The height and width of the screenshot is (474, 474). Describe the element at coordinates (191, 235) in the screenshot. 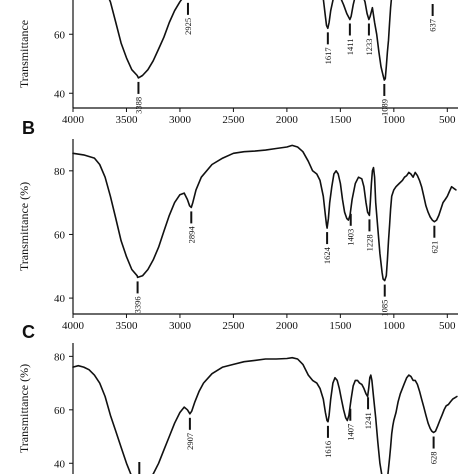

I see `peak-label: 2894` at that location.